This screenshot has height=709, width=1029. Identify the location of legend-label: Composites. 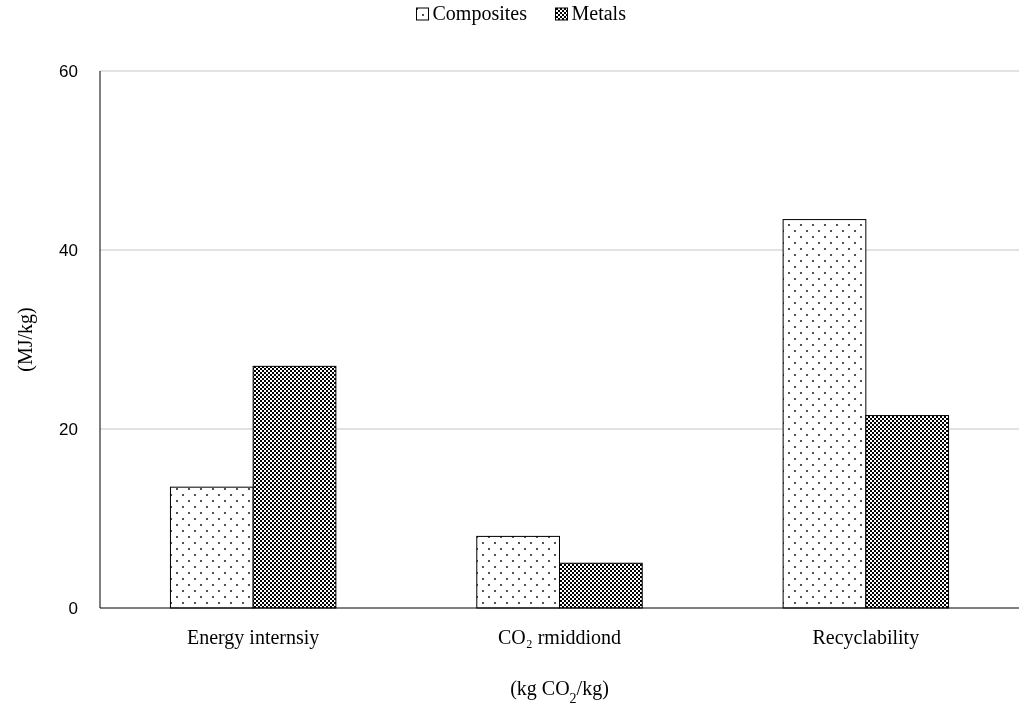
(480, 13).